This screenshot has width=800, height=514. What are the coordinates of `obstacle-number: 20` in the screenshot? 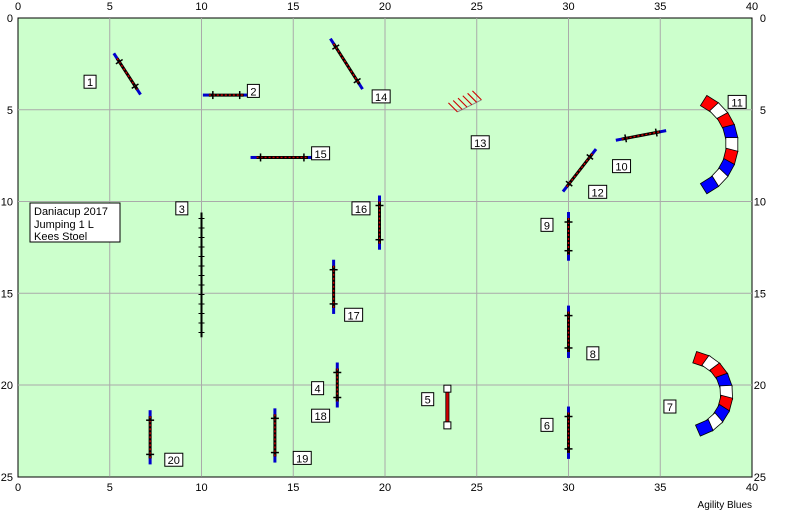 It's located at (174, 461).